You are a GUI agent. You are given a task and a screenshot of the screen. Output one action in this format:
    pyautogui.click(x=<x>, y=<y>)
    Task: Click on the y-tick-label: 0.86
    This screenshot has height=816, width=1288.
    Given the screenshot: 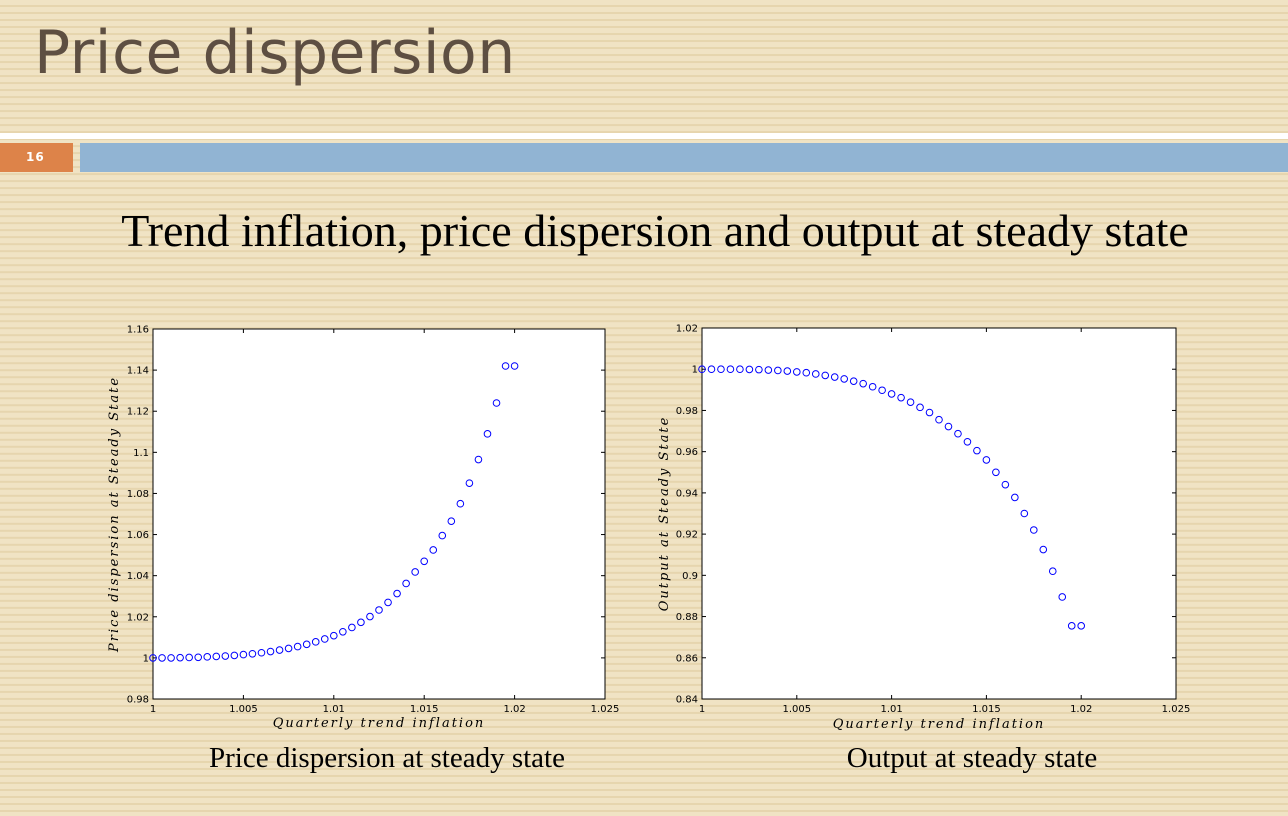 What is the action you would take?
    pyautogui.click(x=687, y=658)
    